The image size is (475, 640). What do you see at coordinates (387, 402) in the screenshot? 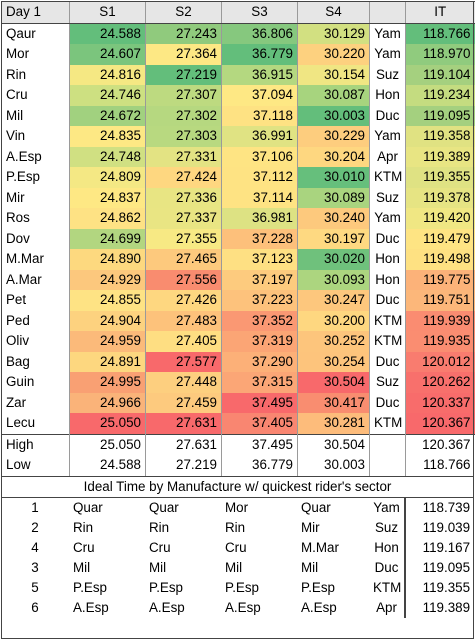
I see `manufacturer-cell: Duc` at bounding box center [387, 402].